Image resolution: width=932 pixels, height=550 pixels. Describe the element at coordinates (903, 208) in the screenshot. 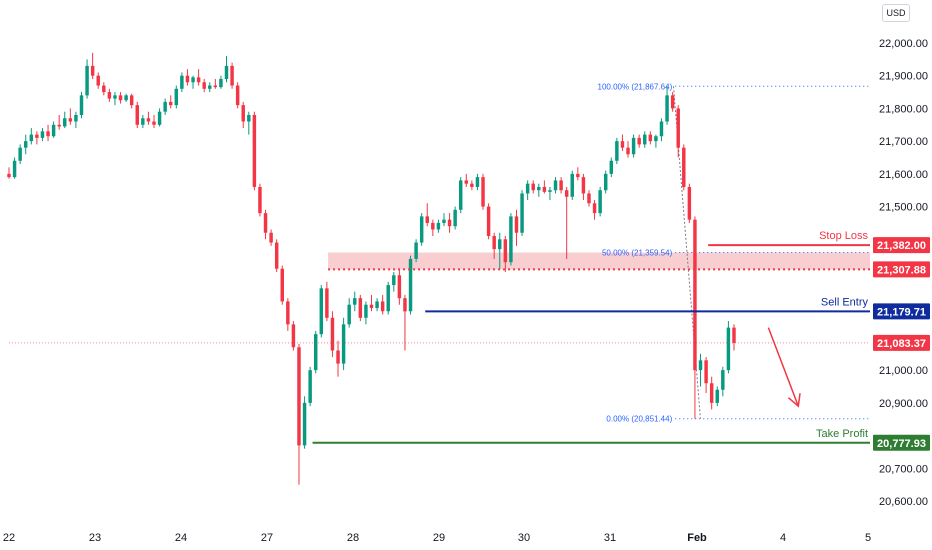

I see `y-tick-label: 21,500.00` at that location.